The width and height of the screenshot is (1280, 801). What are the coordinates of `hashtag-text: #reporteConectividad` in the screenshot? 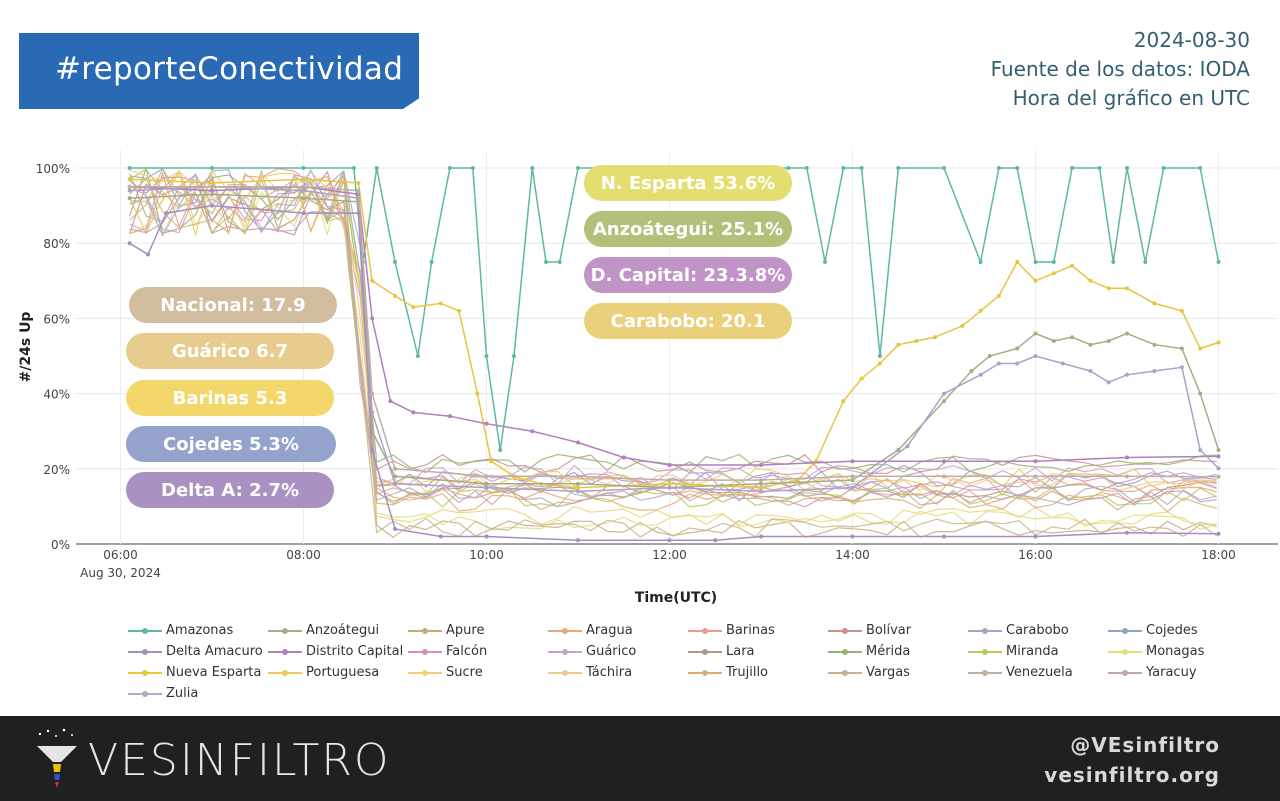 It's located at (229, 69).